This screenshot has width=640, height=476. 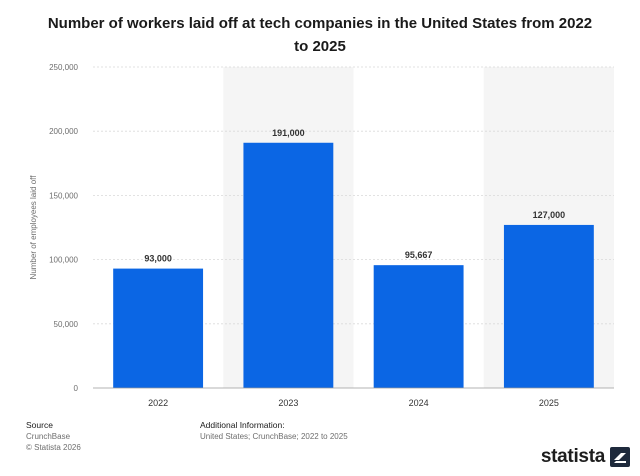 What do you see at coordinates (48, 436) in the screenshot?
I see `source-name: CrunchBase` at bounding box center [48, 436].